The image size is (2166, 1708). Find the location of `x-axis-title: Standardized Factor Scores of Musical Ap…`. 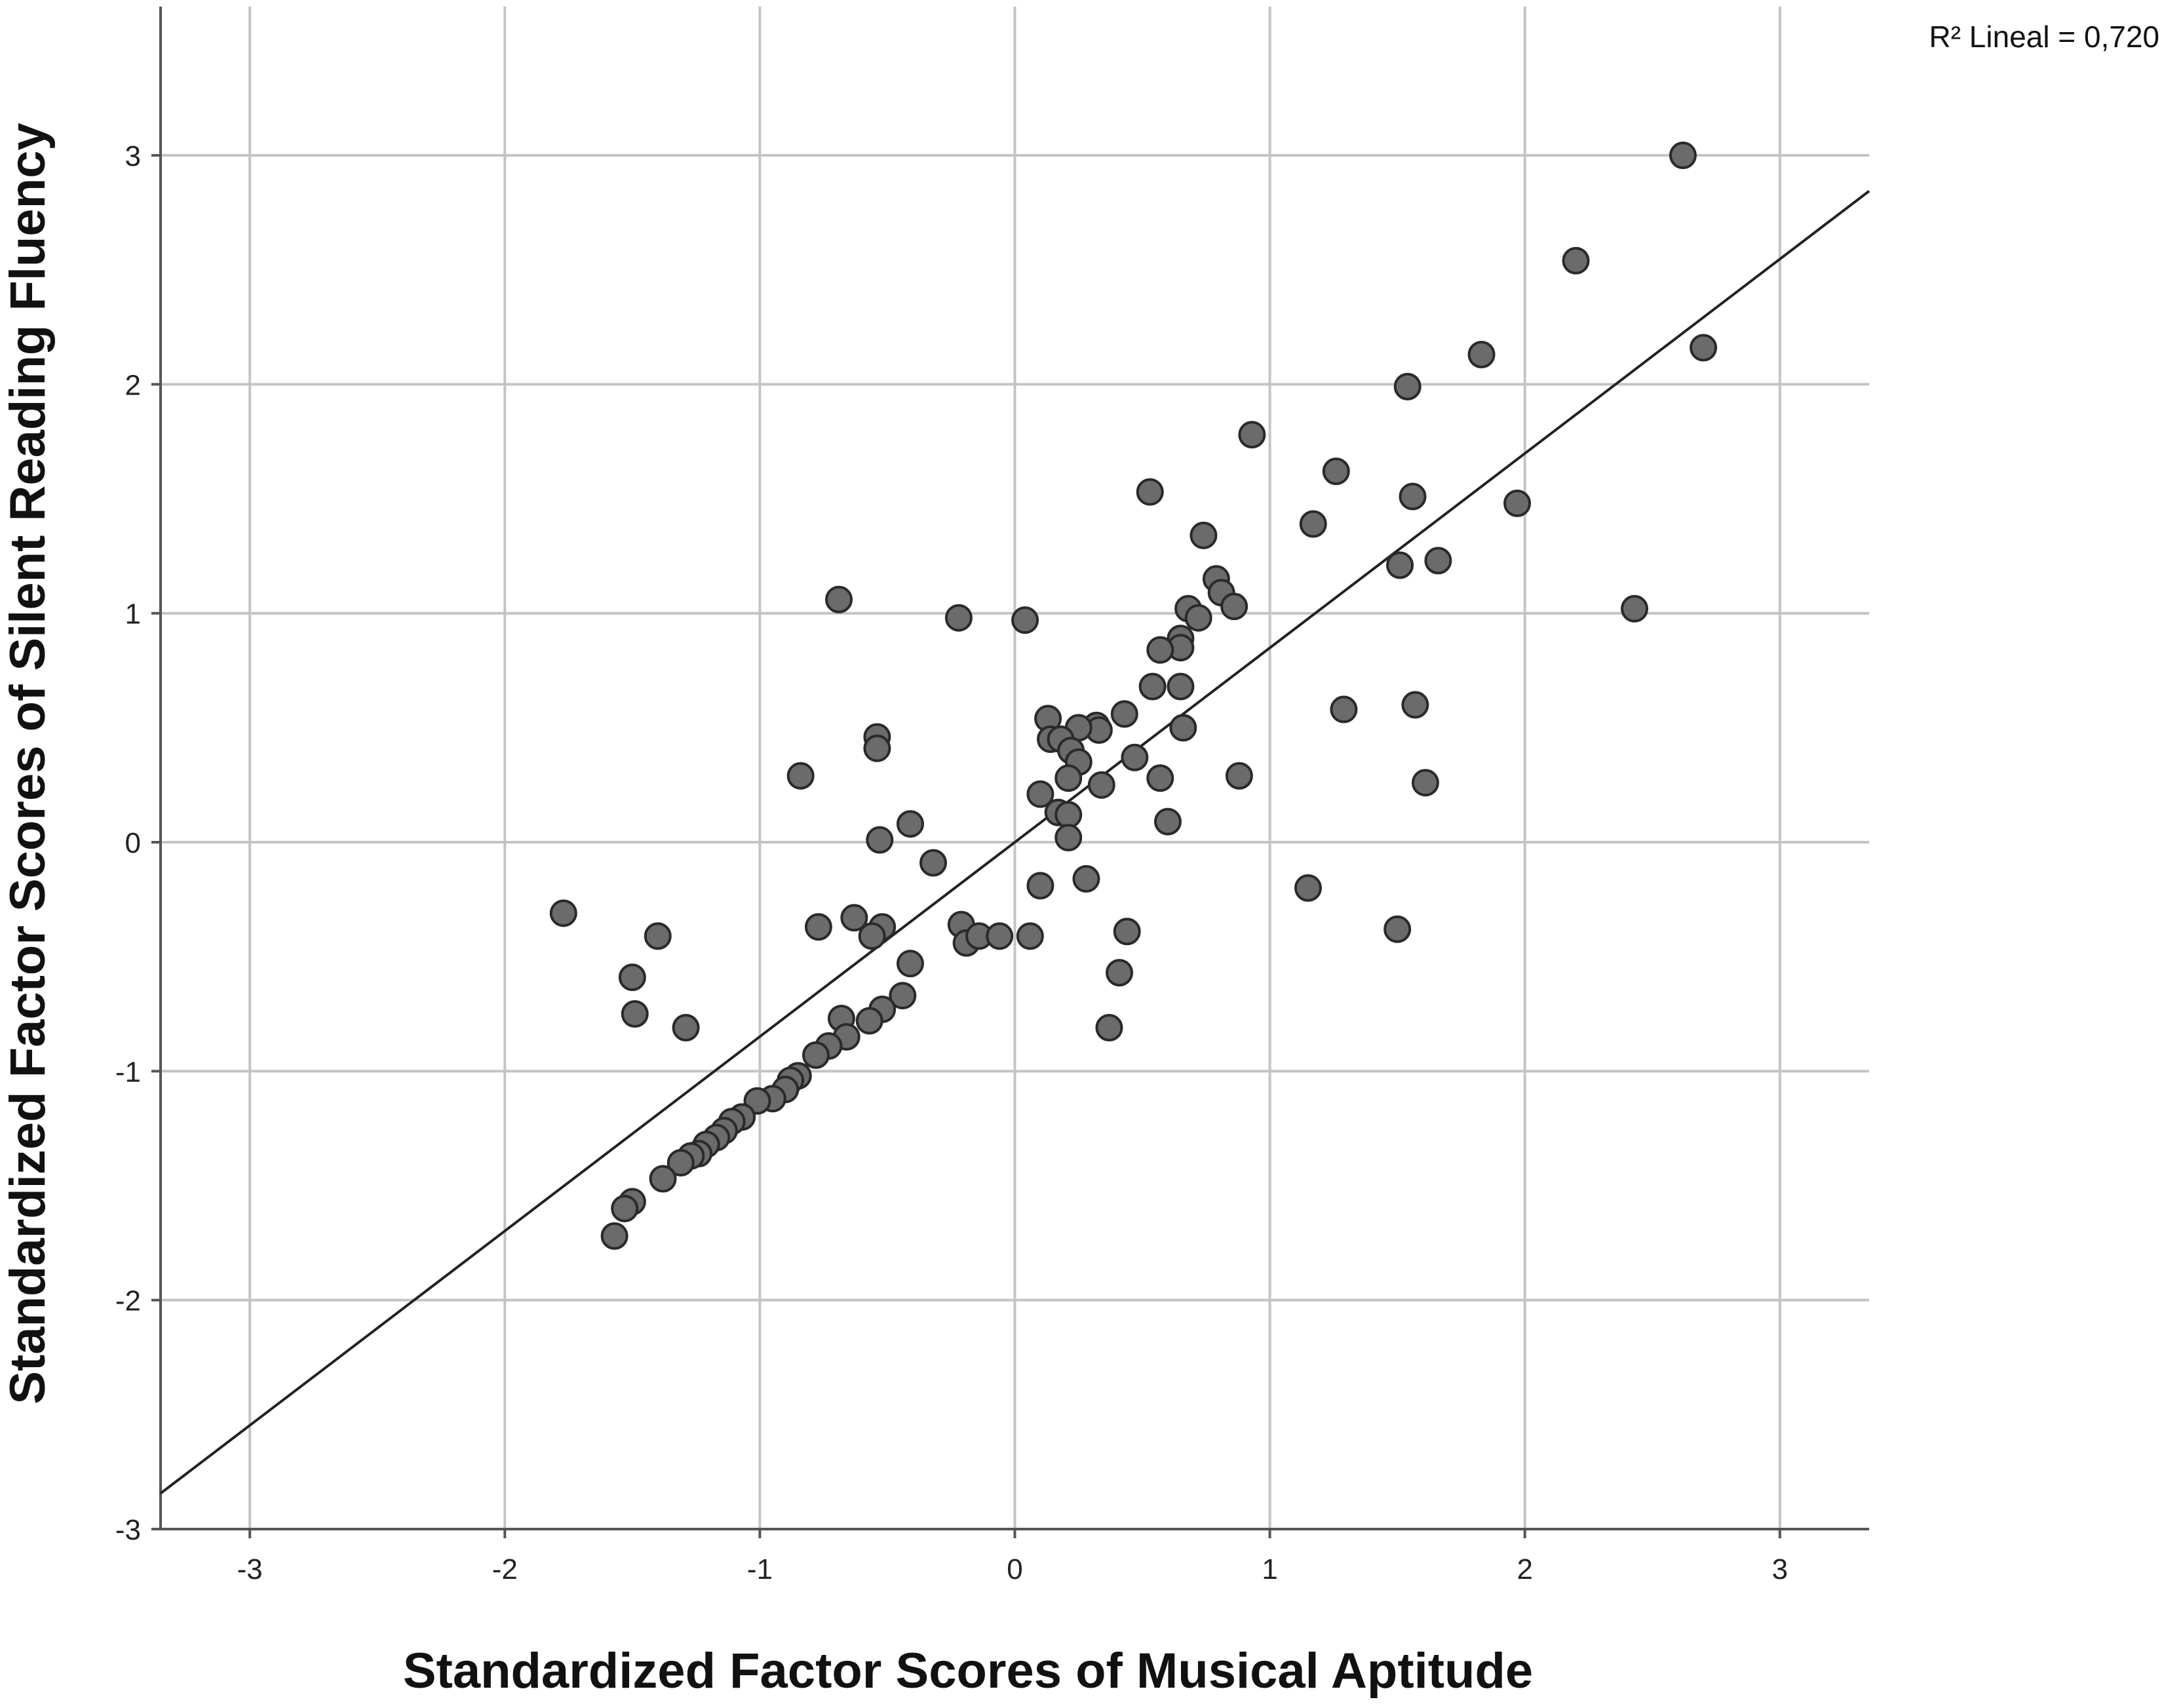

x-axis-title: Standardized Factor Scores of Musical Ap… is located at coordinates (968, 1671).